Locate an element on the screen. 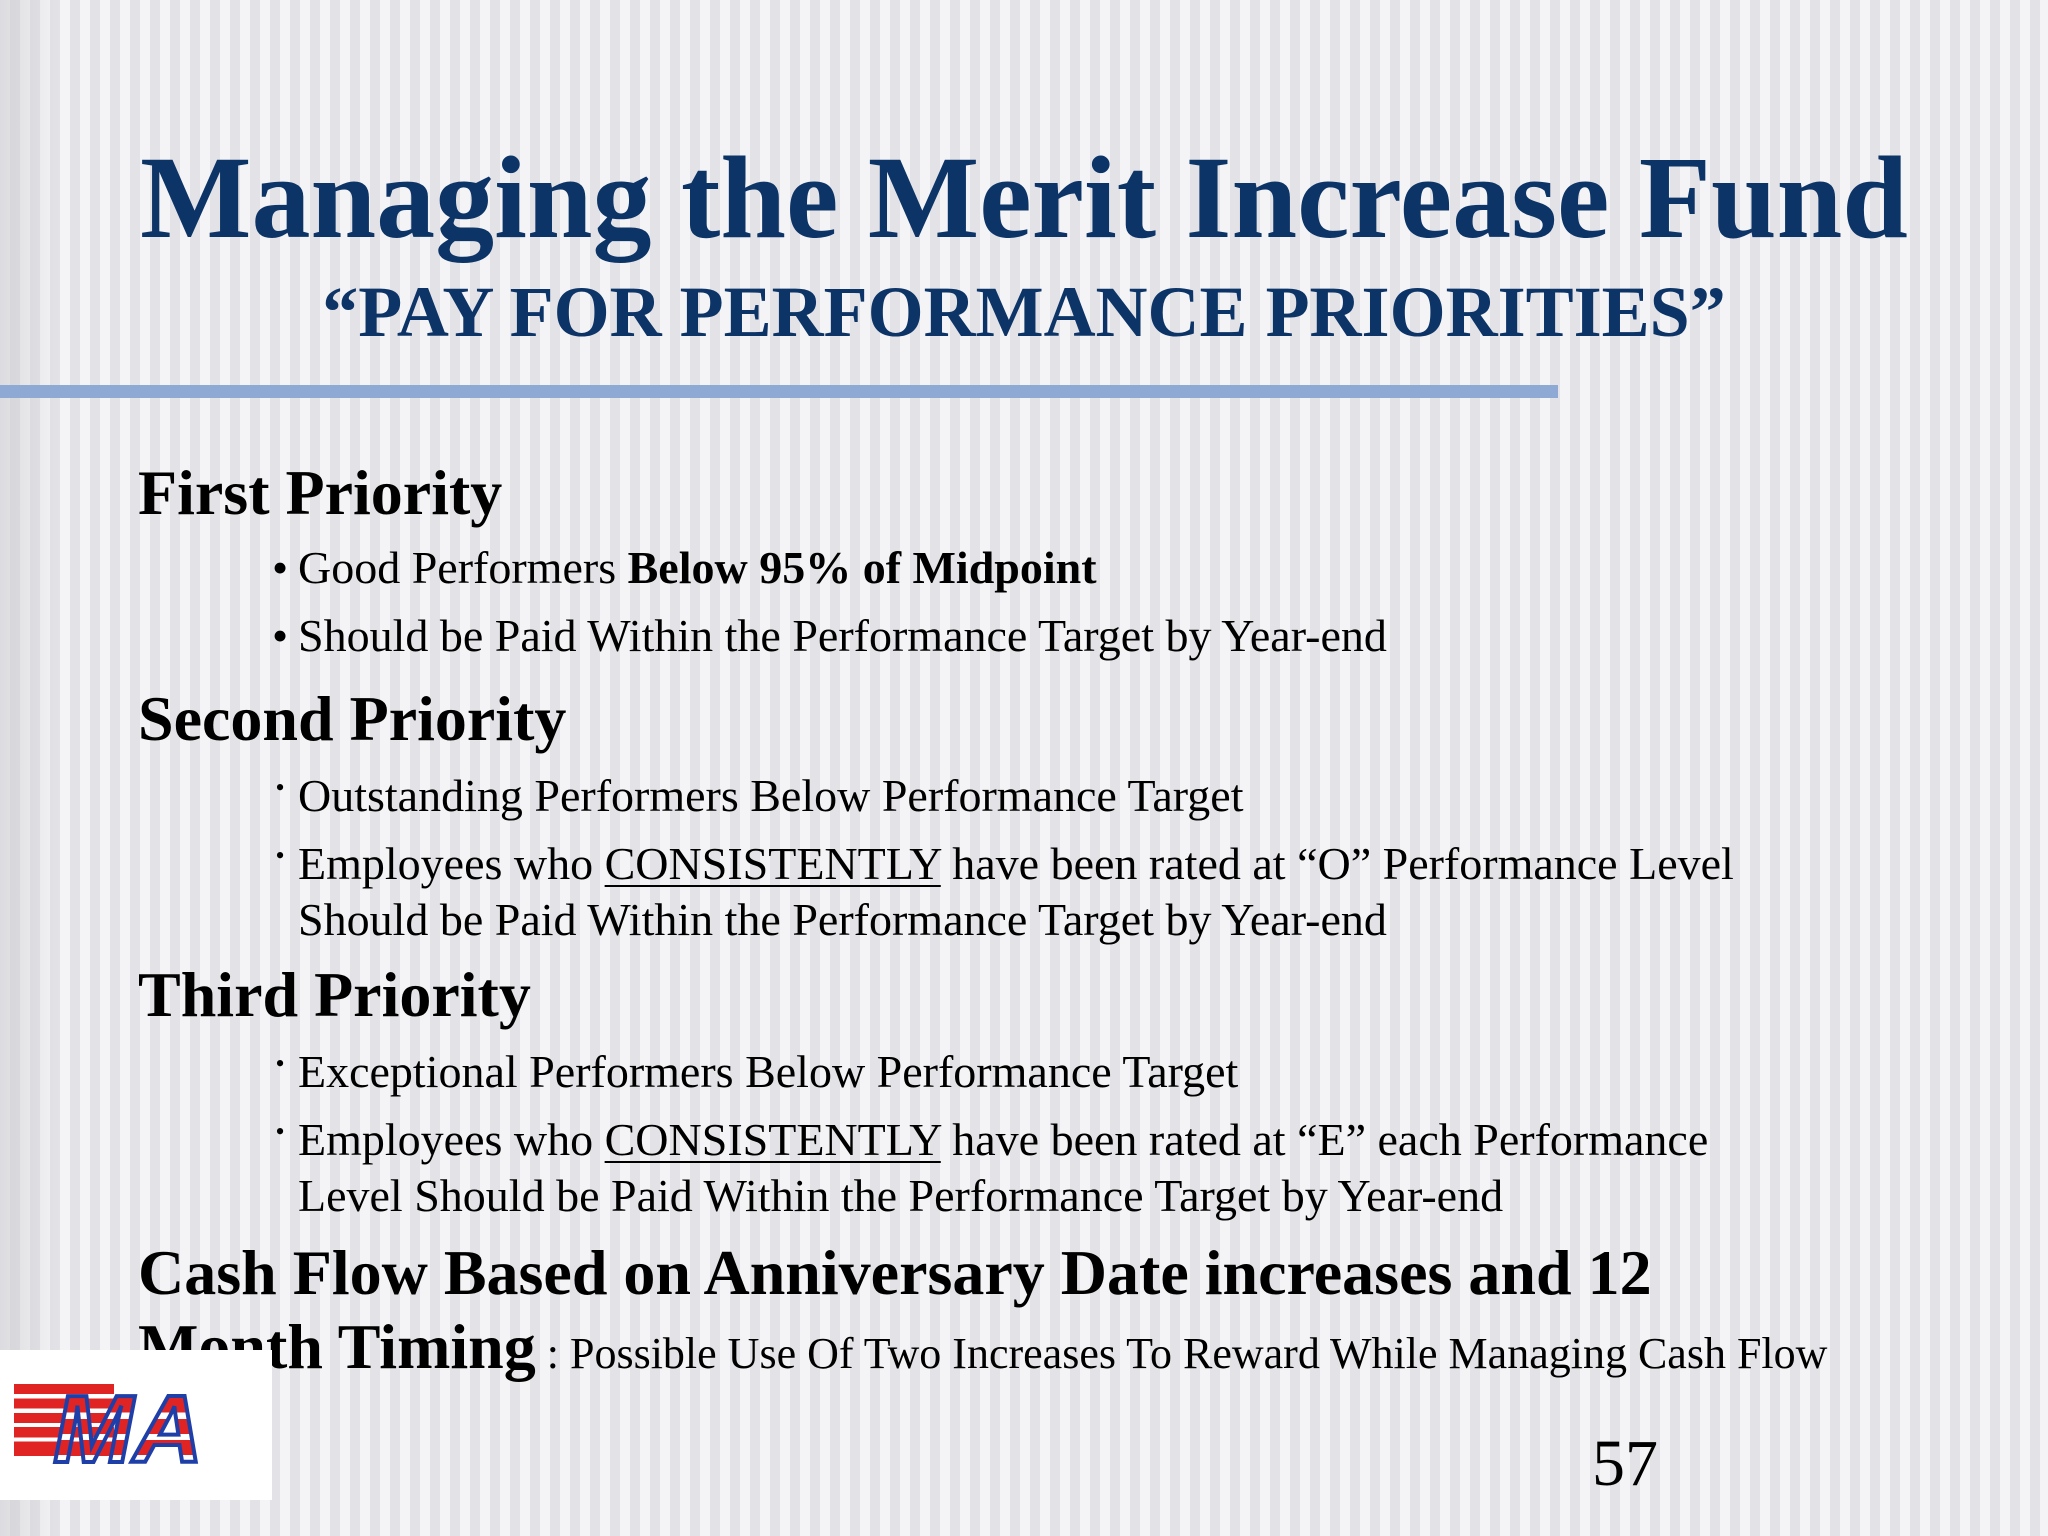 The image size is (2048, 1536). company-logo: MA is located at coordinates (136, 1425).